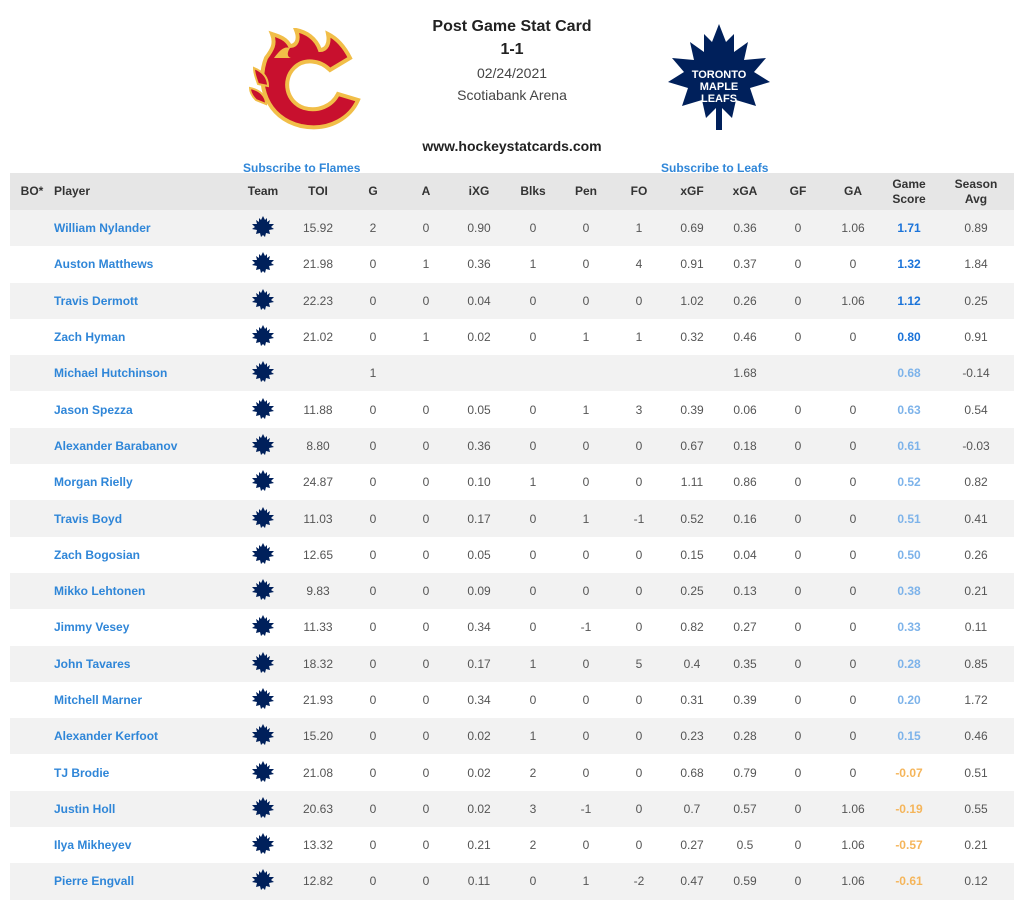  What do you see at coordinates (479, 482) in the screenshot?
I see `ixg-cell: 0.10` at bounding box center [479, 482].